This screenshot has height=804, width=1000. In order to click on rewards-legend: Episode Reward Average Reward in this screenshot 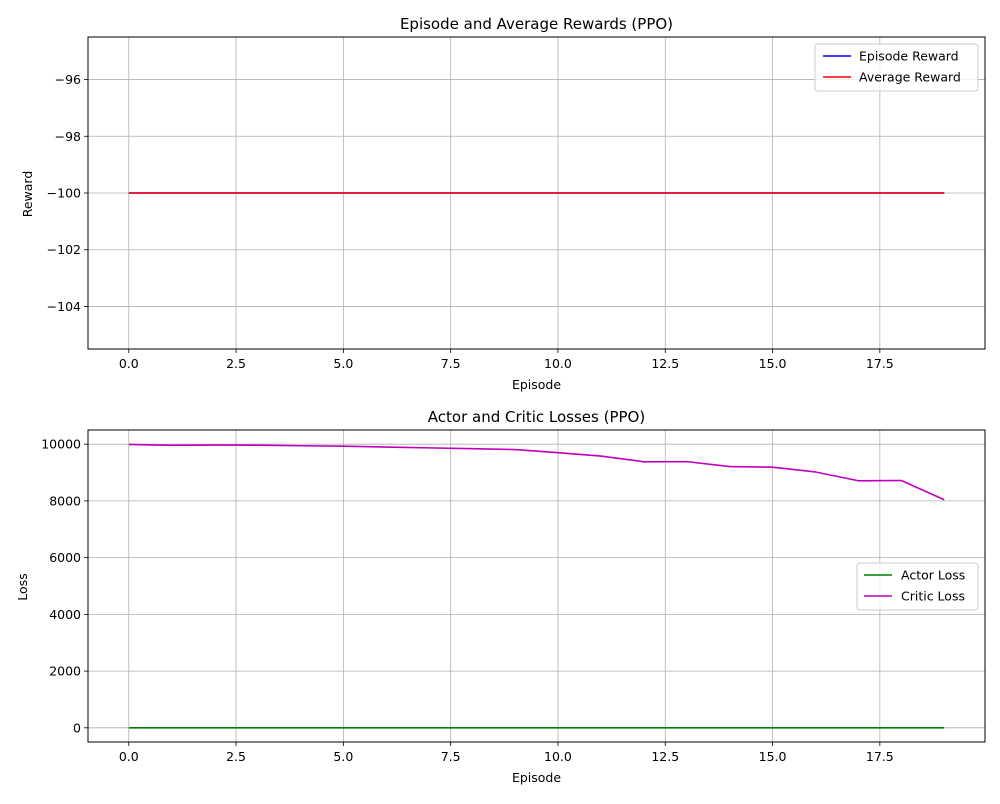, I will do `click(896, 67)`.